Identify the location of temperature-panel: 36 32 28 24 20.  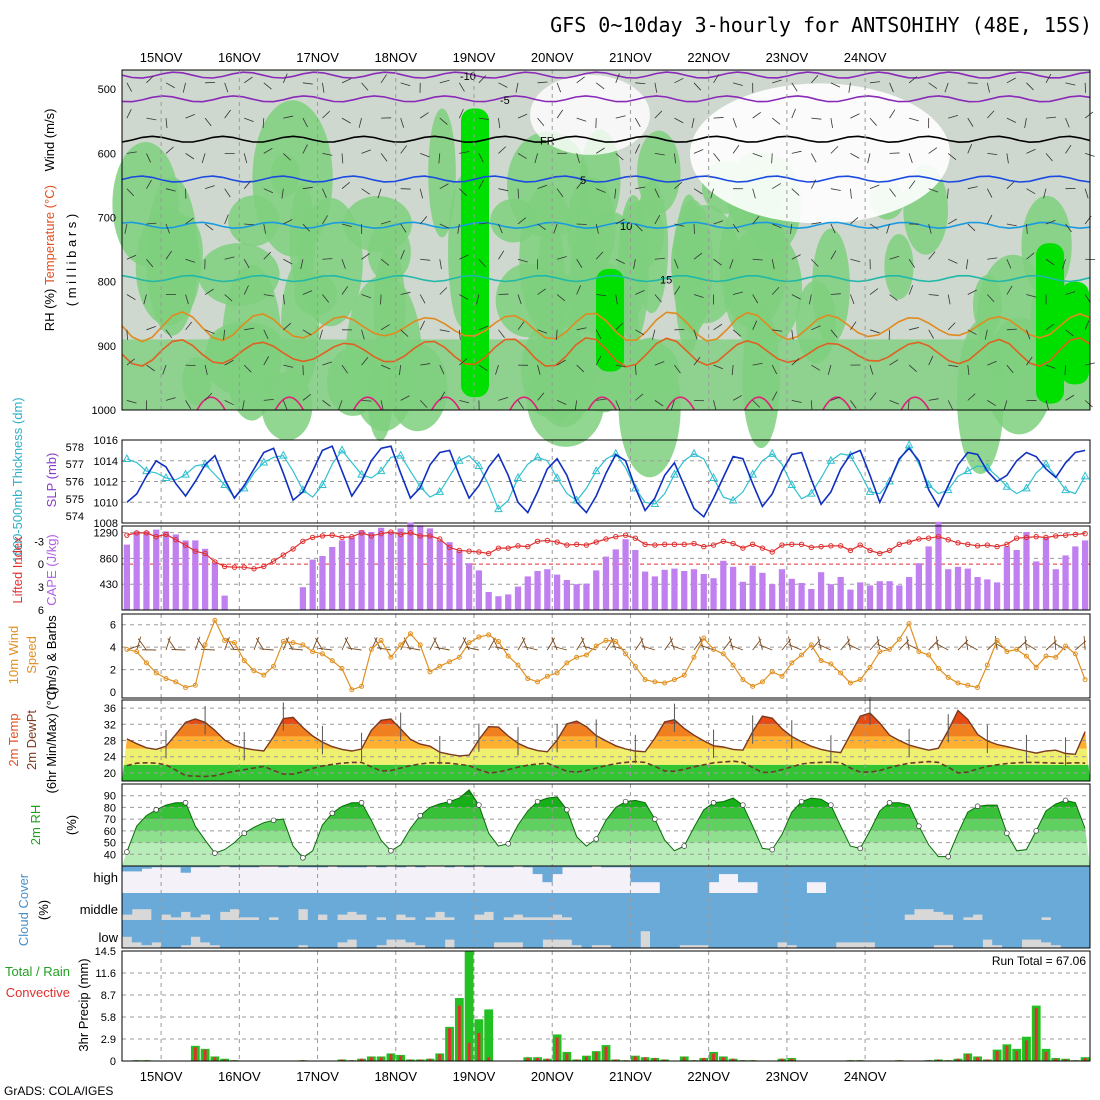
(597, 739).